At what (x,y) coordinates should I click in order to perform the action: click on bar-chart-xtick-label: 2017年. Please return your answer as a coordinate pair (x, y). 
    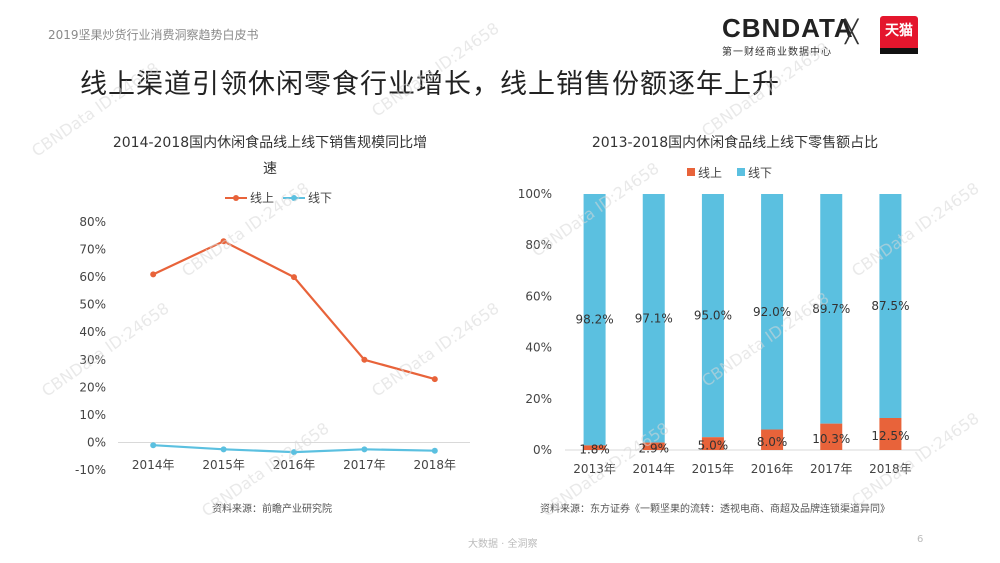
    Looking at the image, I should click on (831, 469).